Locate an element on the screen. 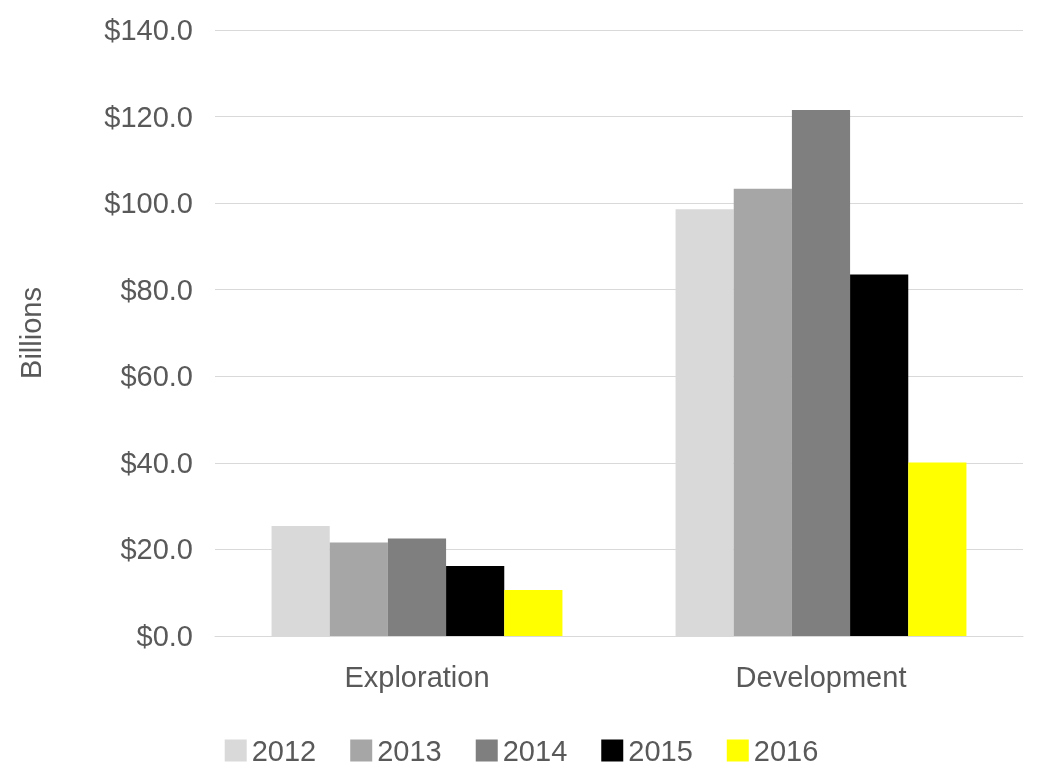 The width and height of the screenshot is (1043, 778). legend-label: 2016 is located at coordinates (786, 750).